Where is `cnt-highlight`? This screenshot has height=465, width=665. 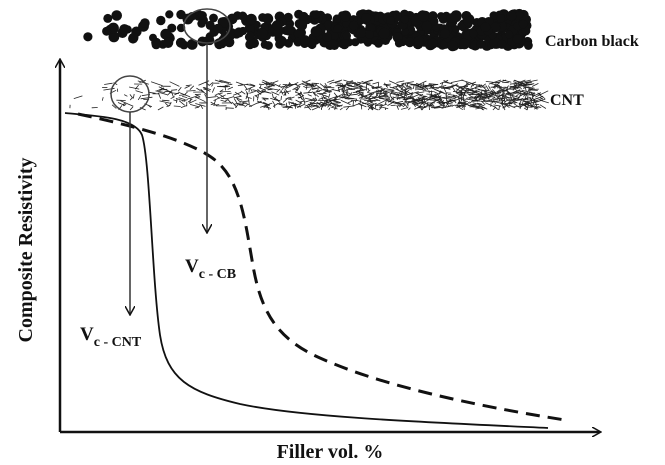 cnt-highlight is located at coordinates (130, 94).